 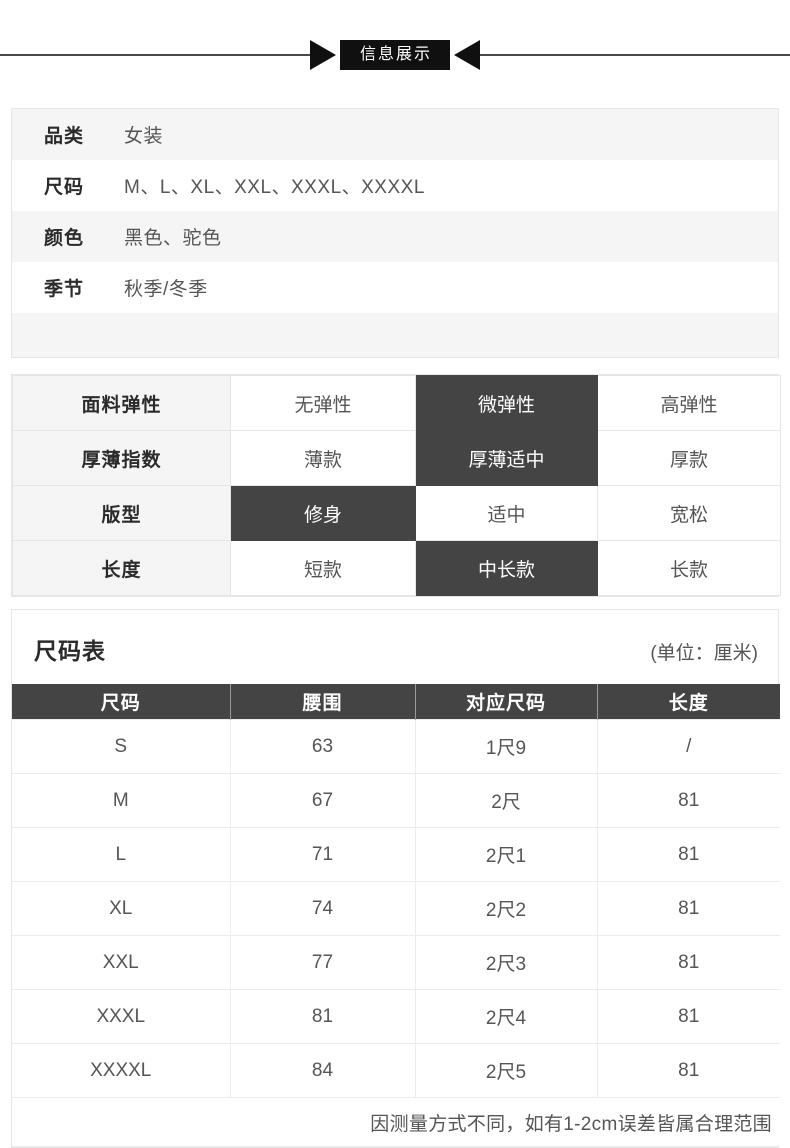 I want to click on table-row: M 67 2尺 81, so click(x=396, y=800).